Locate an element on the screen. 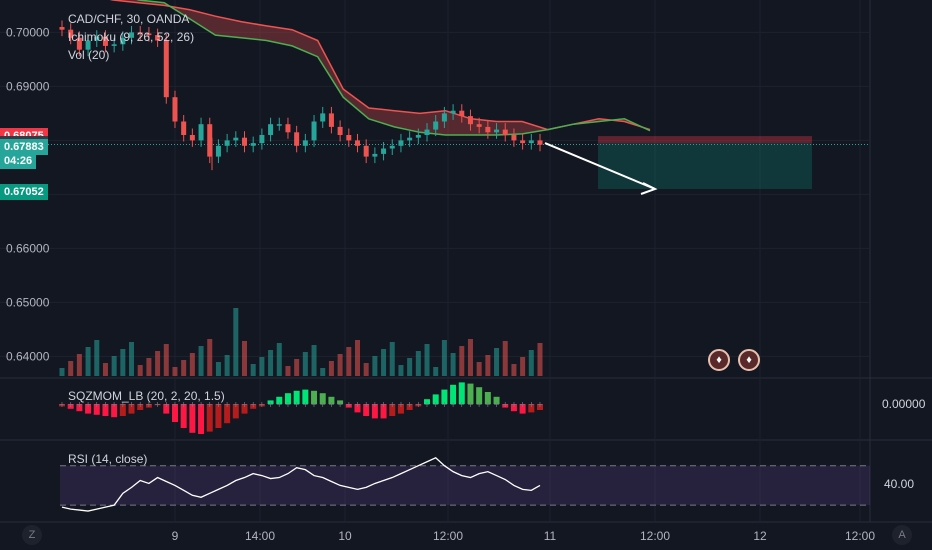 The width and height of the screenshot is (932, 550). arrow-head is located at coordinates (649, 188).